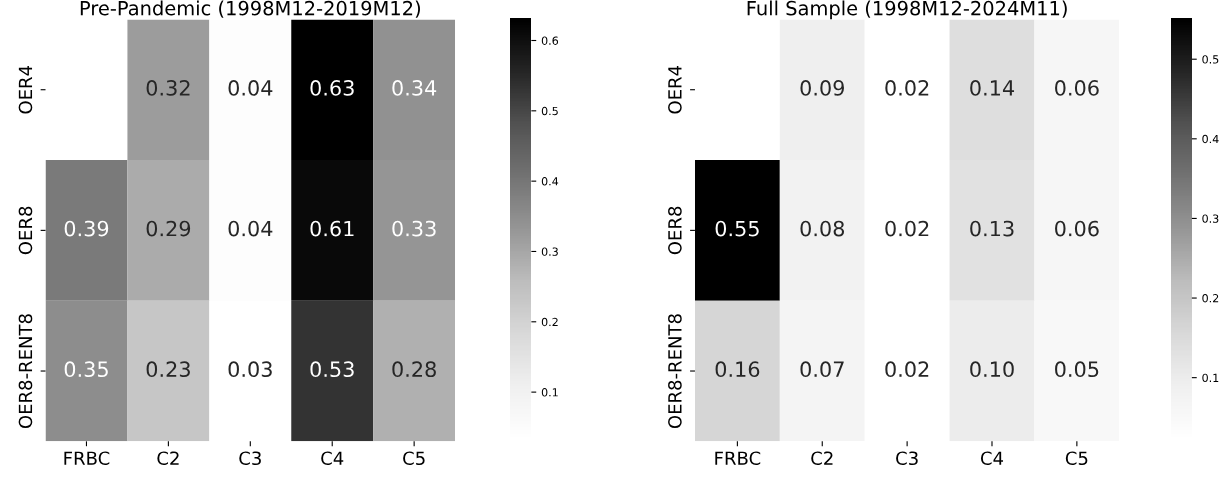 Image resolution: width=1230 pixels, height=485 pixels. Describe the element at coordinates (822, 369) in the screenshot. I see `data-label: 0.07` at that location.